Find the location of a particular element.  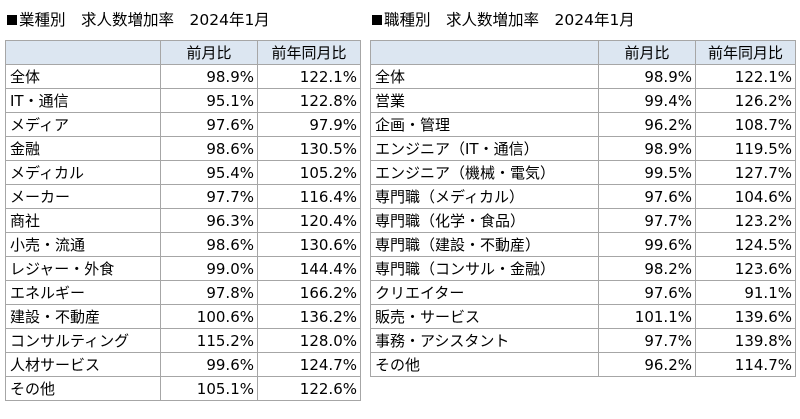

yoy-value: 108.7% is located at coordinates (745, 124).